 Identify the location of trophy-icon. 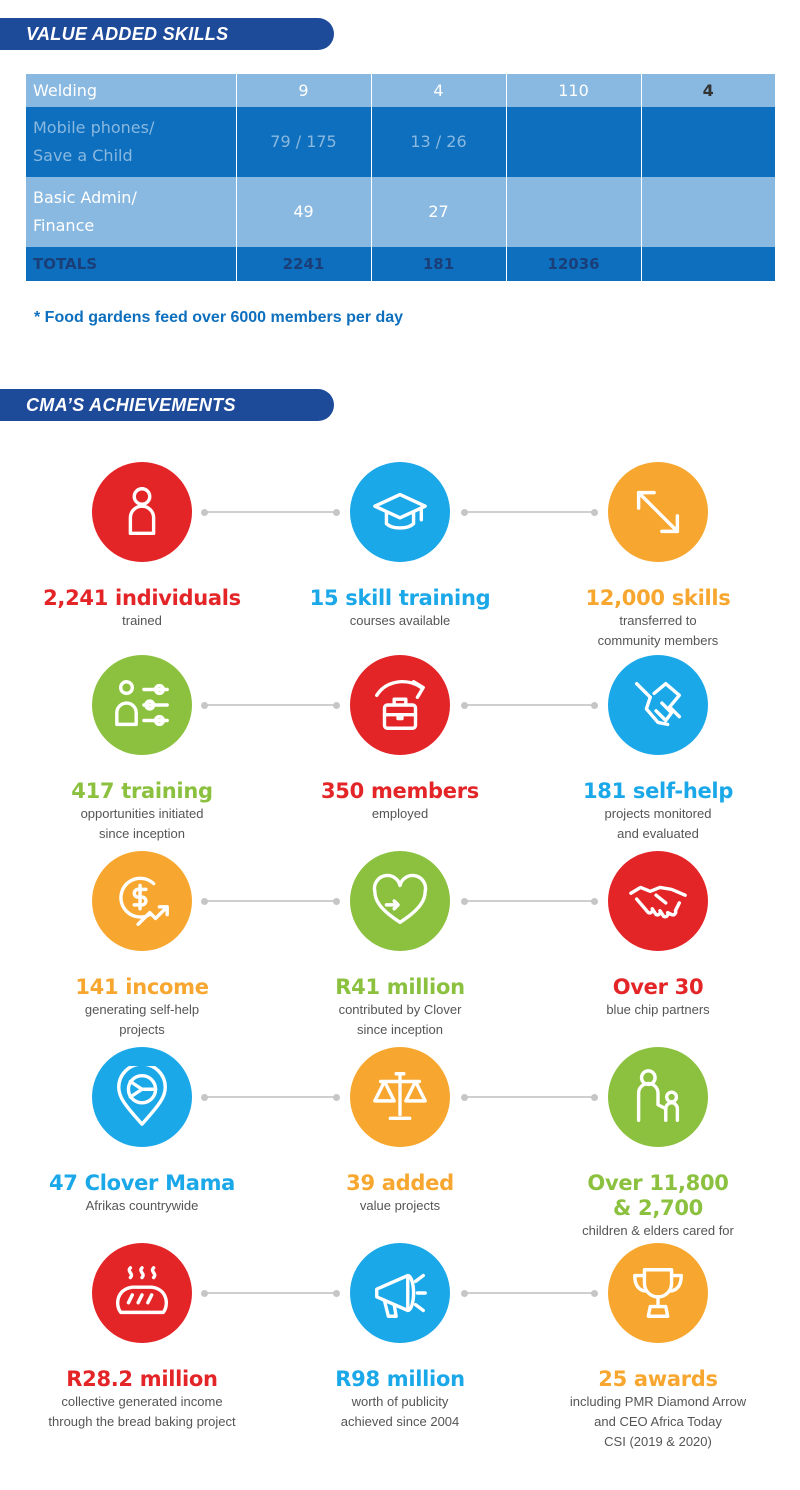
(658, 1293).